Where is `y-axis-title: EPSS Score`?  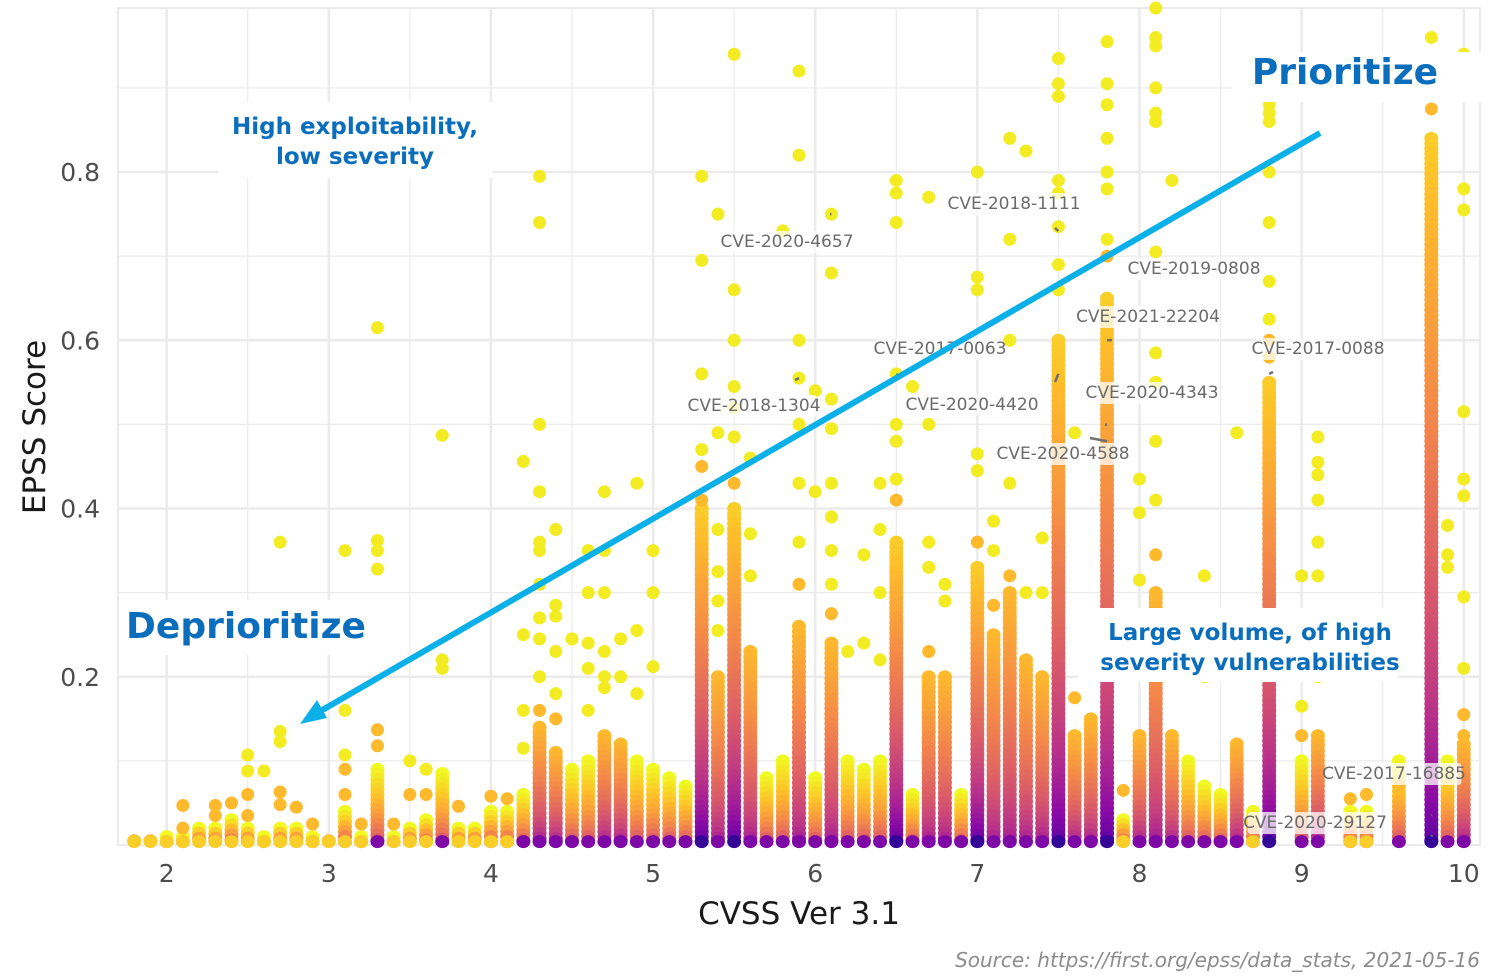 y-axis-title: EPSS Score is located at coordinates (35, 427).